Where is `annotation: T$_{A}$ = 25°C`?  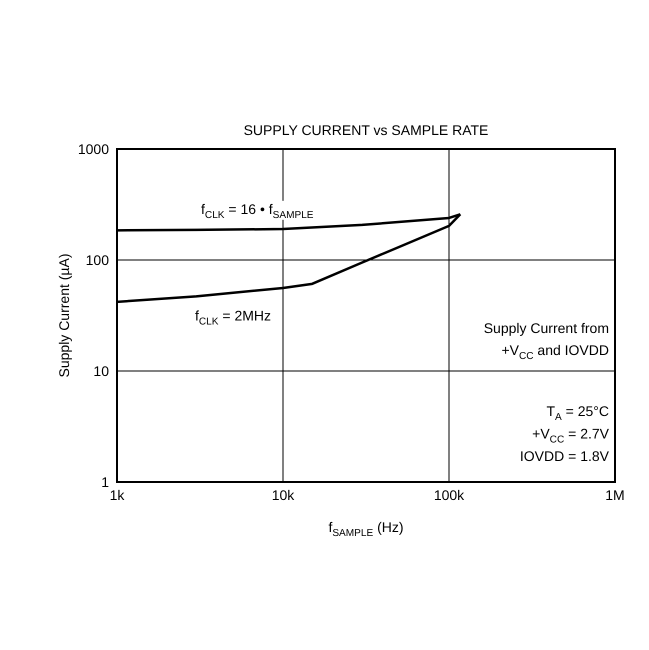
annotation: T$_{A}$ = 25°C is located at coordinates (577, 413).